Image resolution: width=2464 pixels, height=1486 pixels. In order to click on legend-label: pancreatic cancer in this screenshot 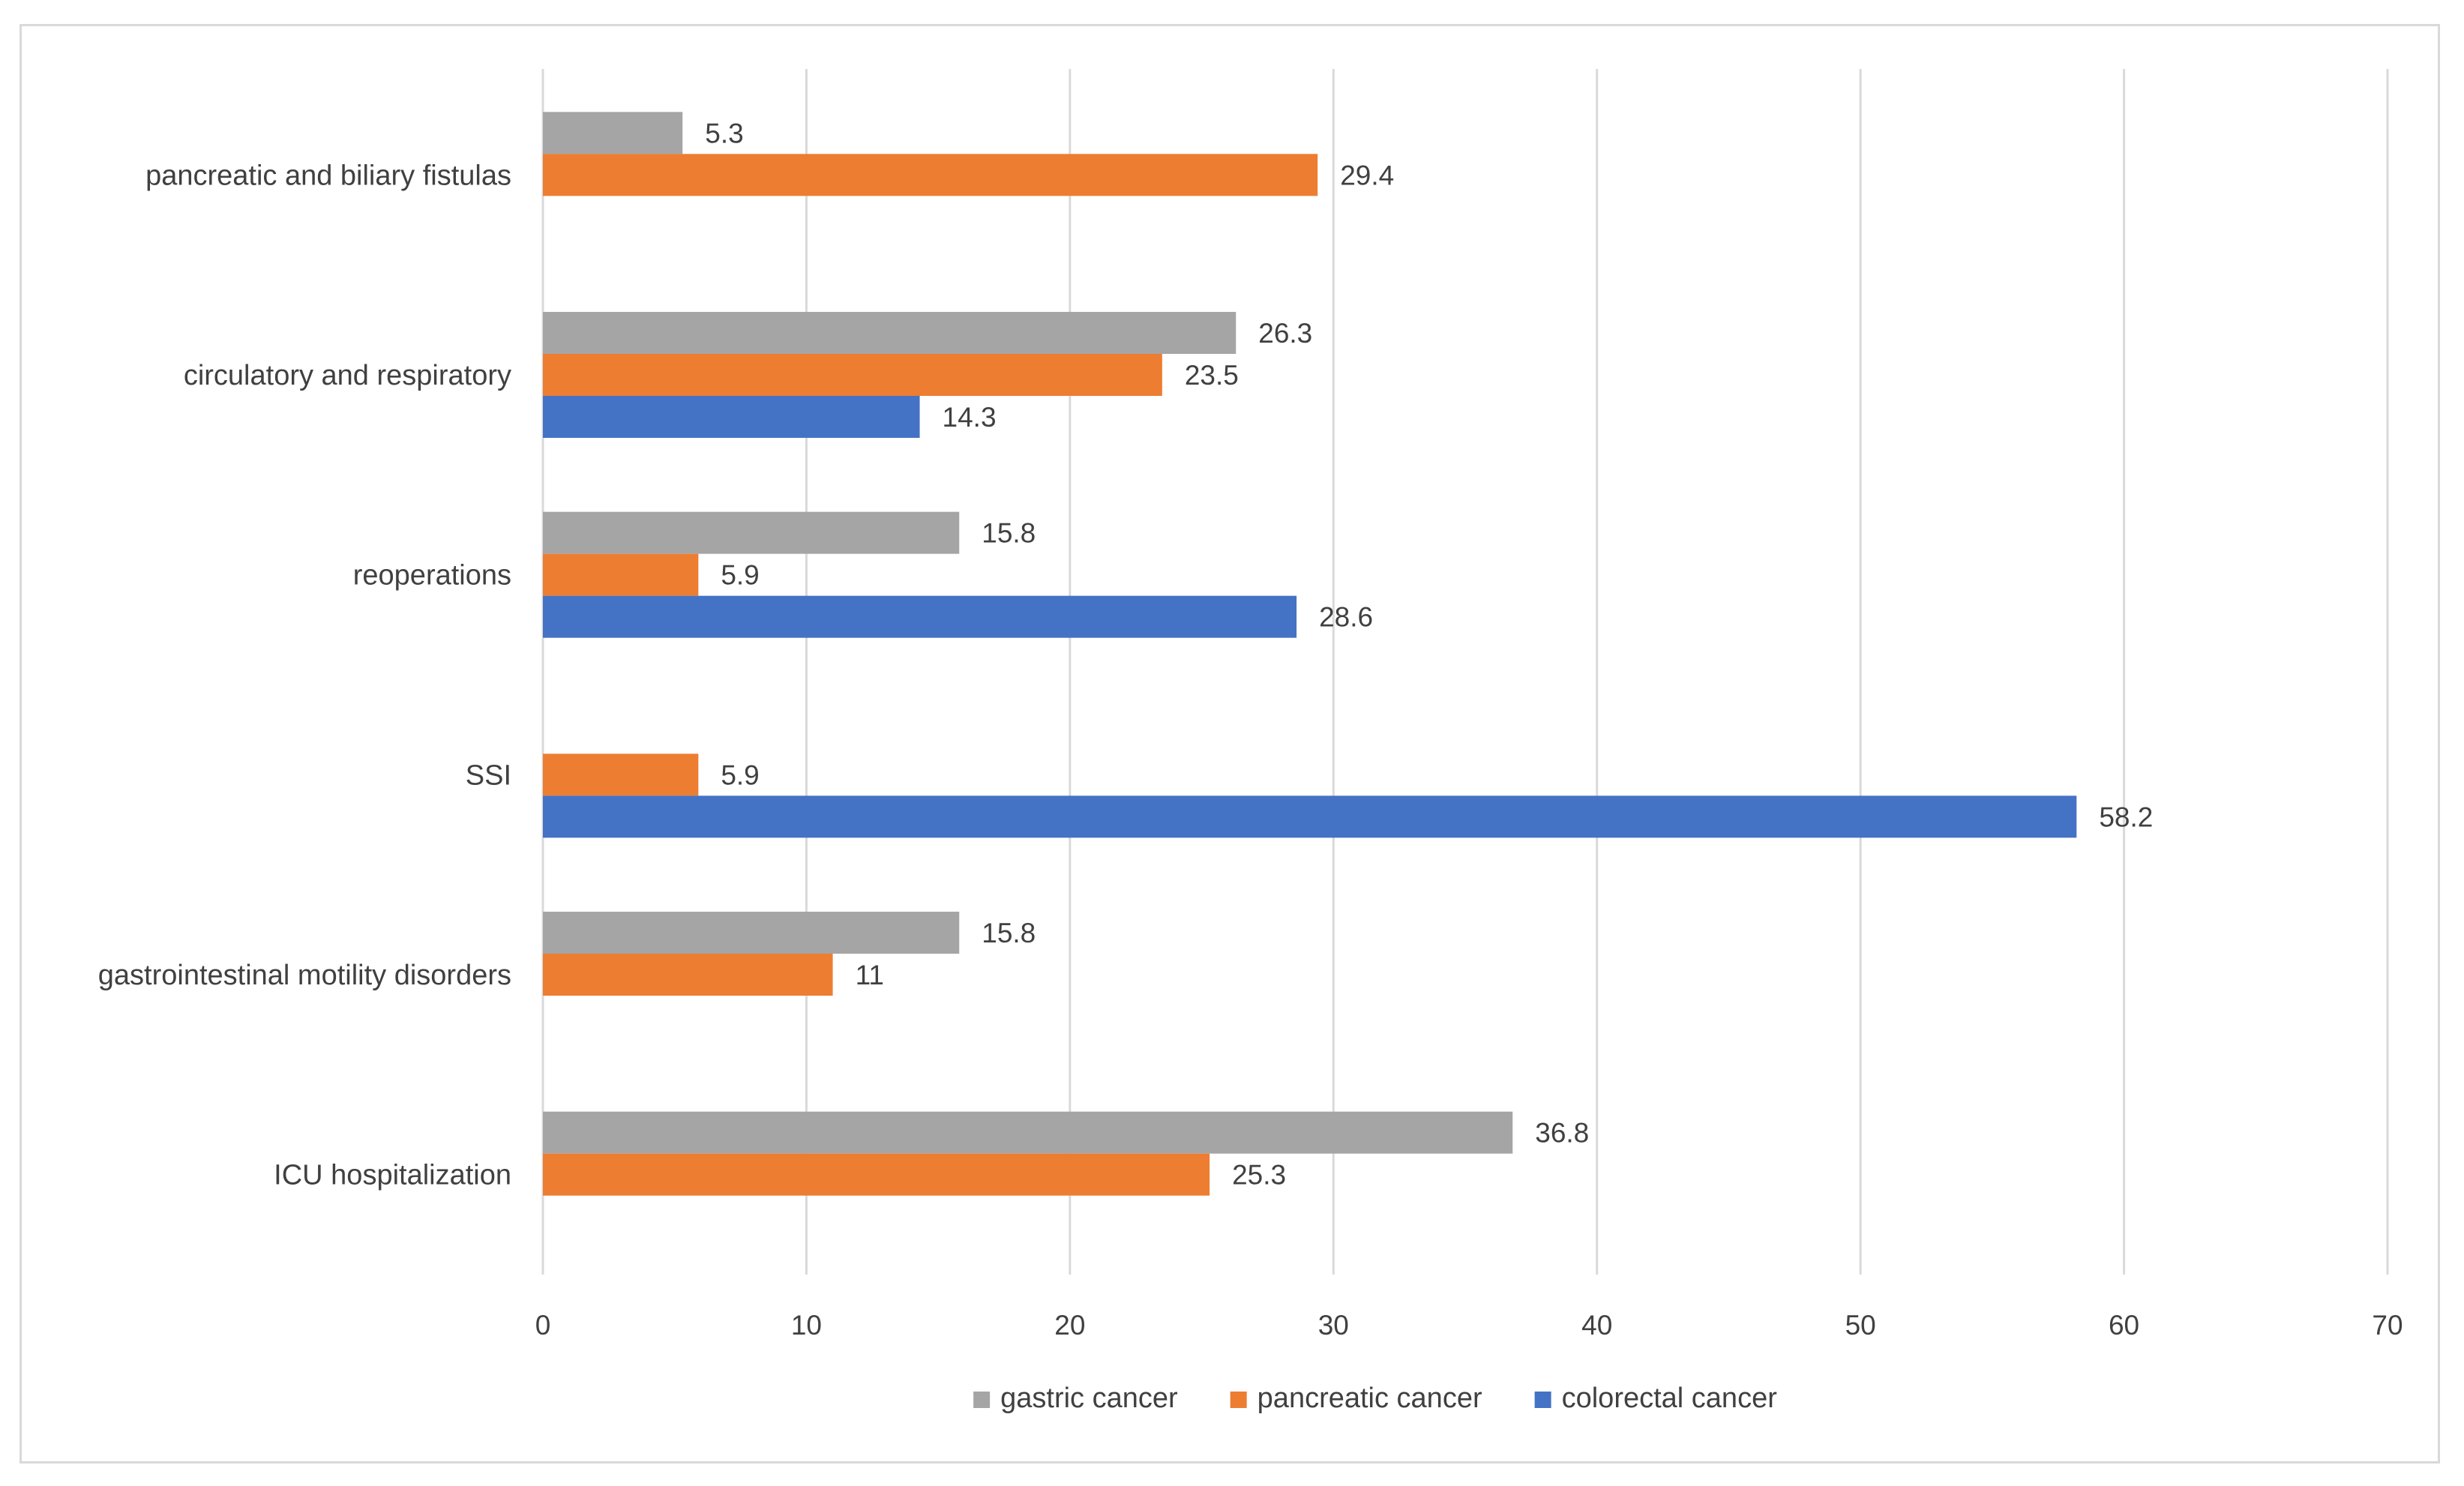, I will do `click(1369, 1398)`.